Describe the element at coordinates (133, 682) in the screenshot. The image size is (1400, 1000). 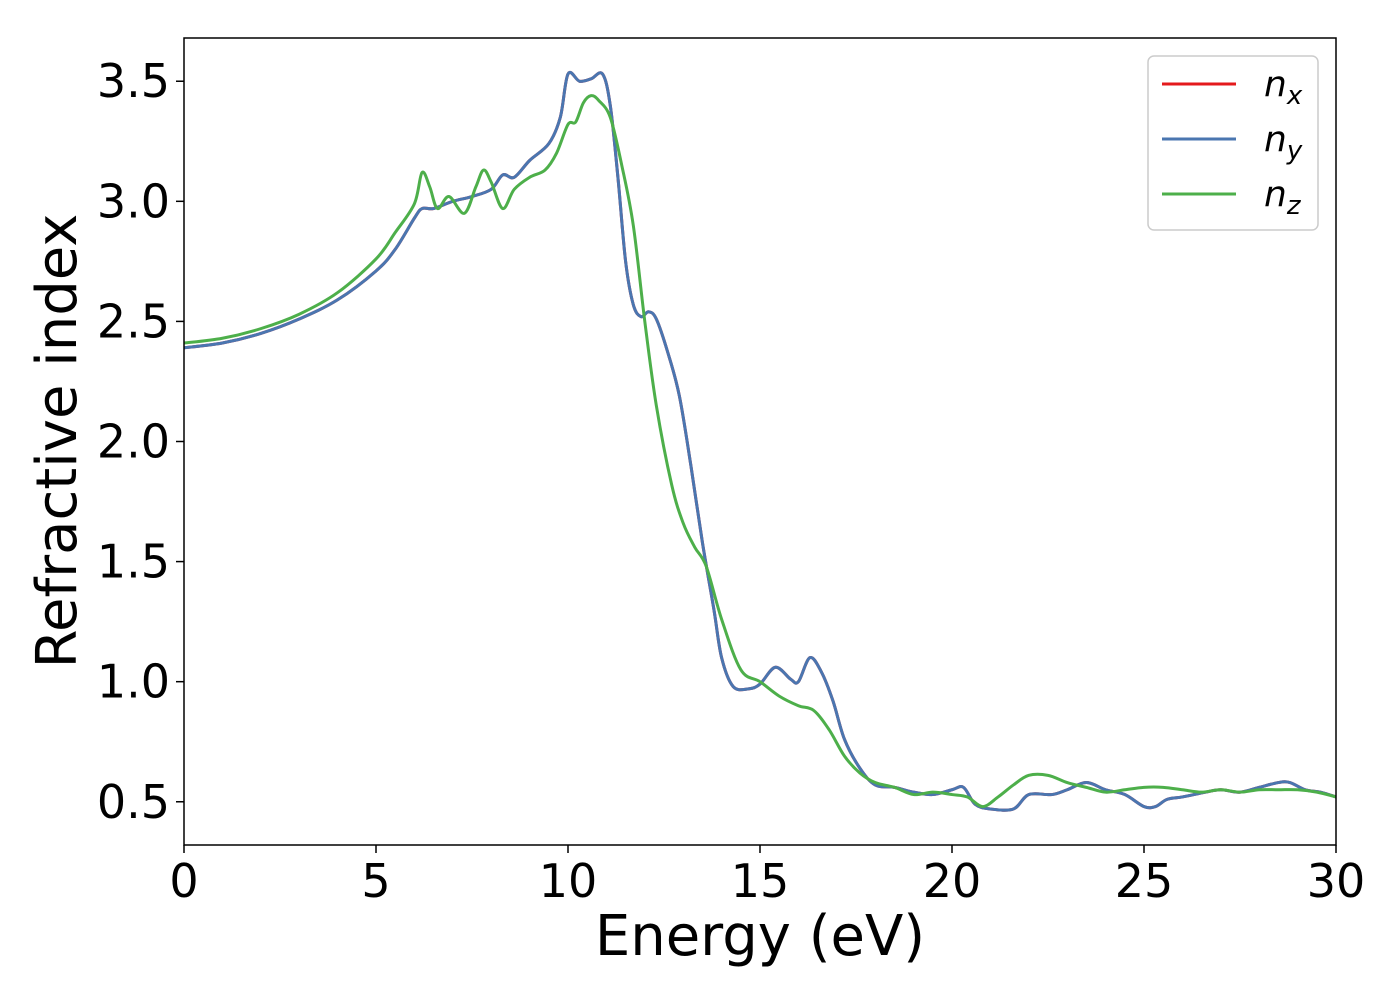
I see `y-tick-label: 1.0` at that location.